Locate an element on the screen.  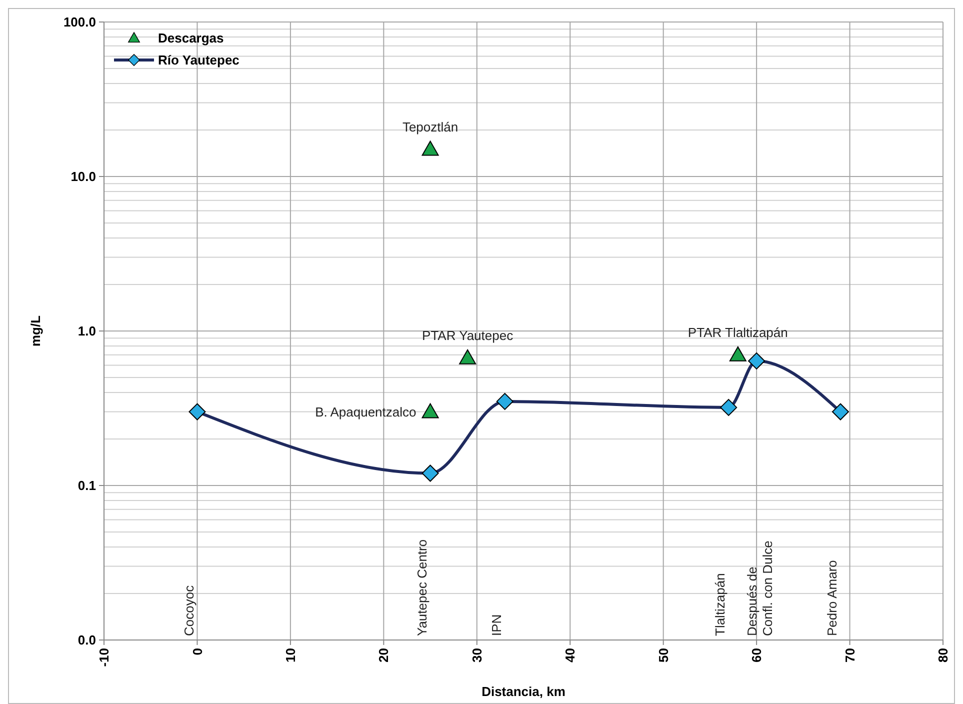
annotation: Yautepec Centro is located at coordinates (422, 587).